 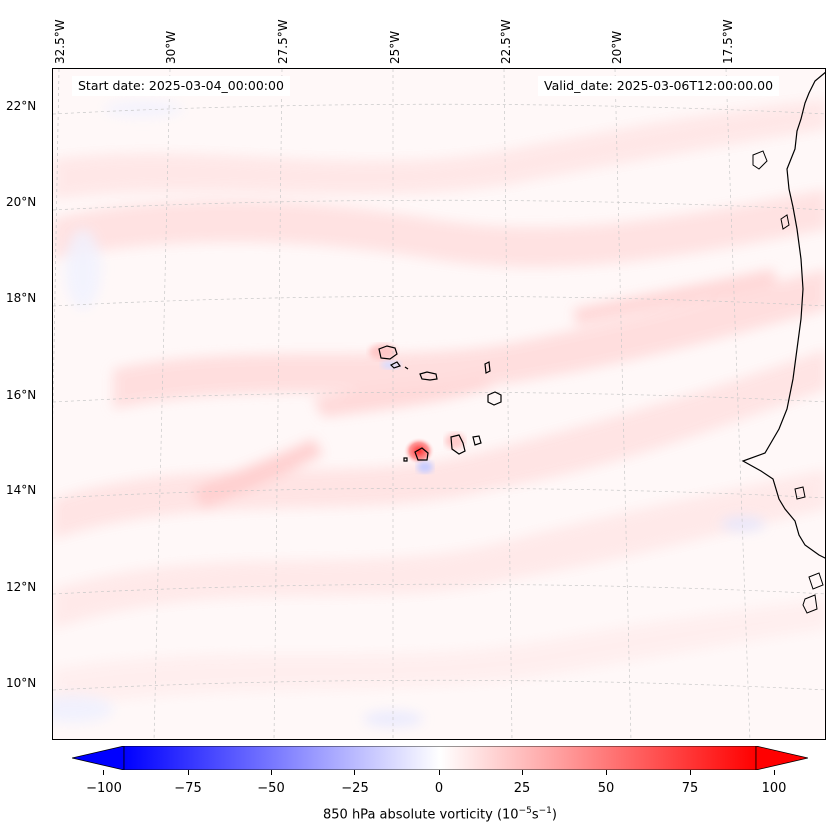 I want to click on cb-tick-label: 75, so click(x=690, y=788).